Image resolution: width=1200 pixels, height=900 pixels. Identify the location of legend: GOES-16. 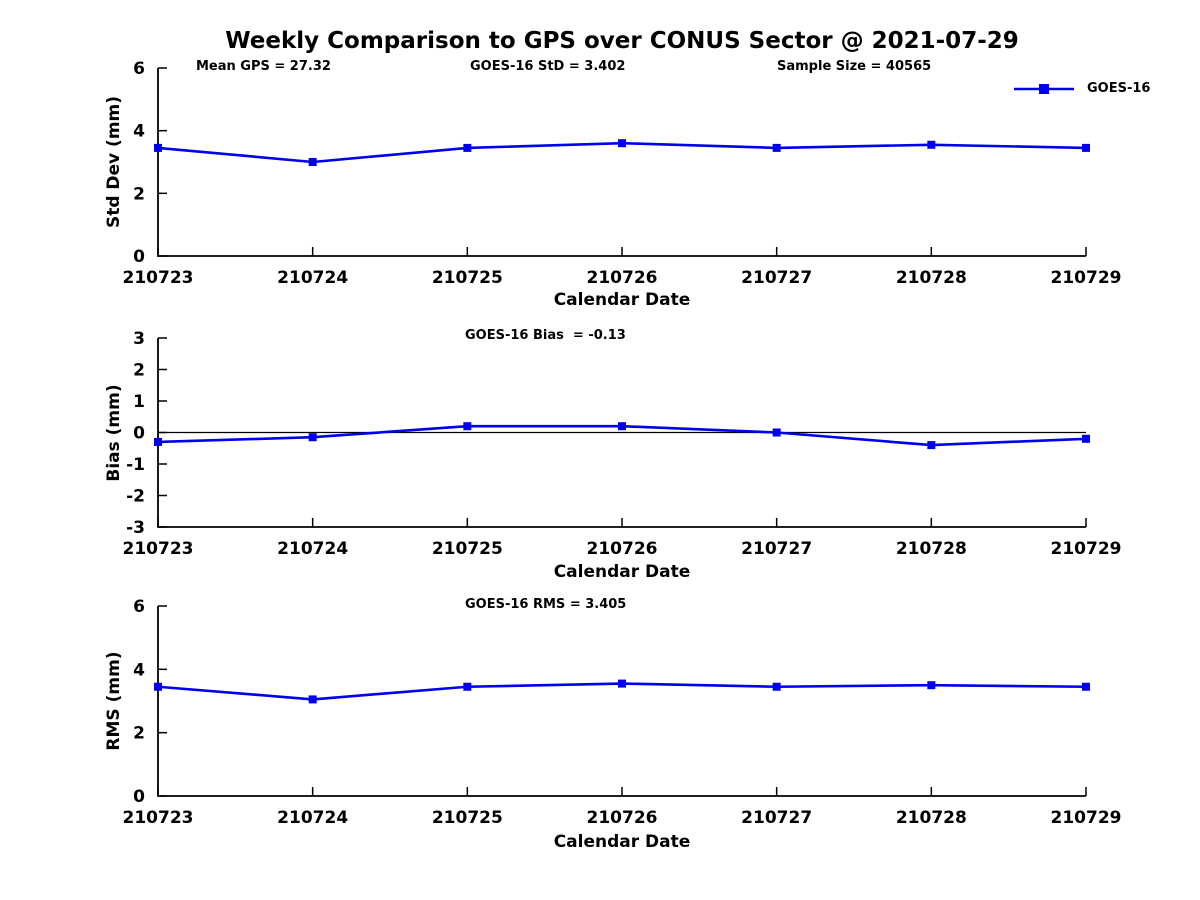
(1081, 88).